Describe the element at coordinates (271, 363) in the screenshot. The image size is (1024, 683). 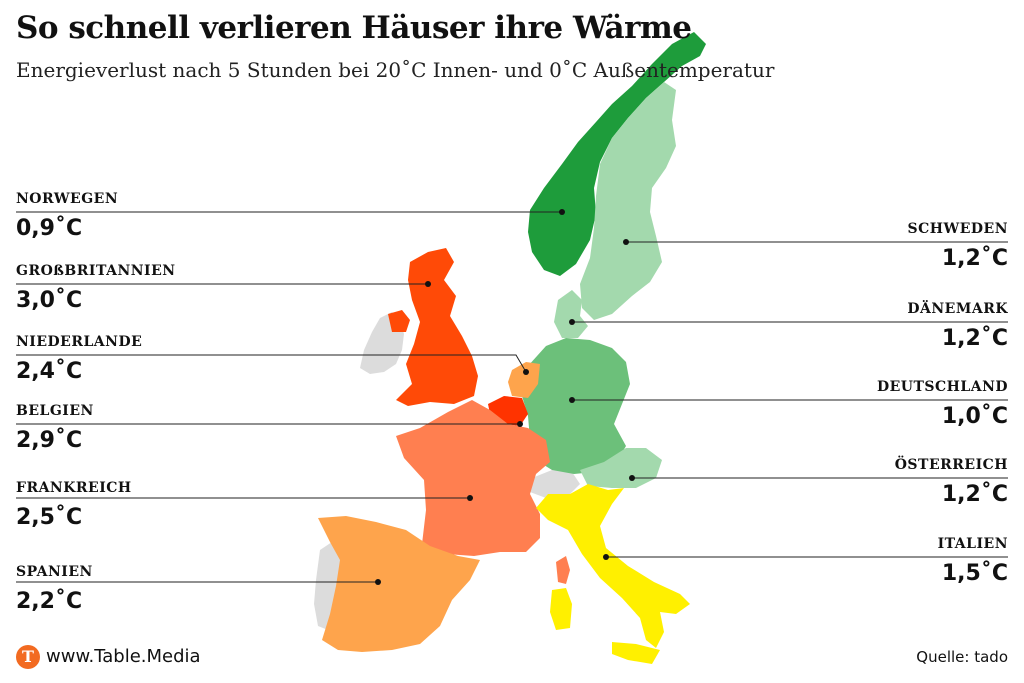
I see `leader-niederlande` at that location.